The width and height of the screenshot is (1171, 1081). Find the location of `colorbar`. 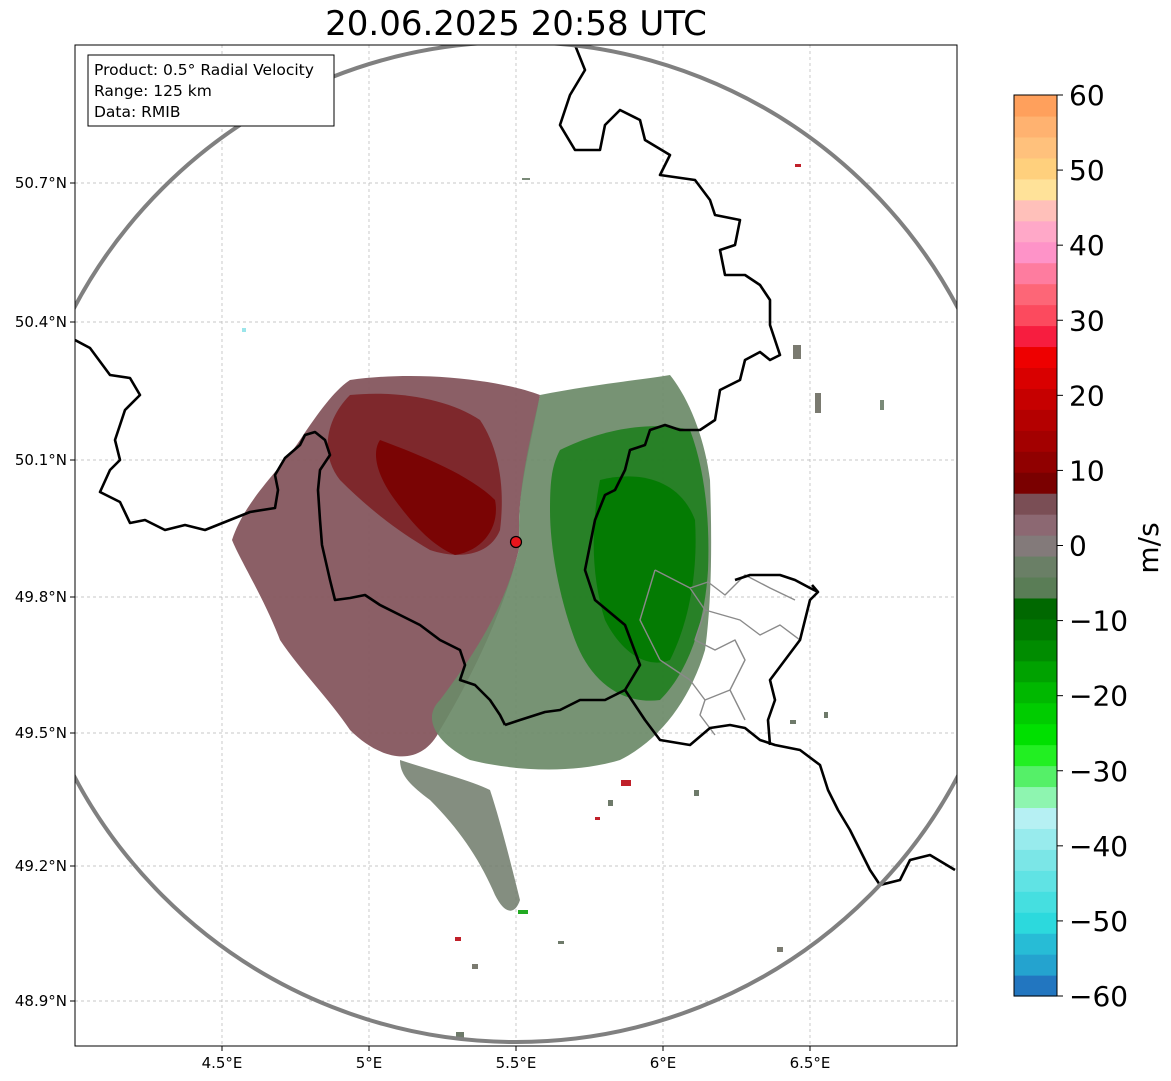

colorbar is located at coordinates (1035, 545).